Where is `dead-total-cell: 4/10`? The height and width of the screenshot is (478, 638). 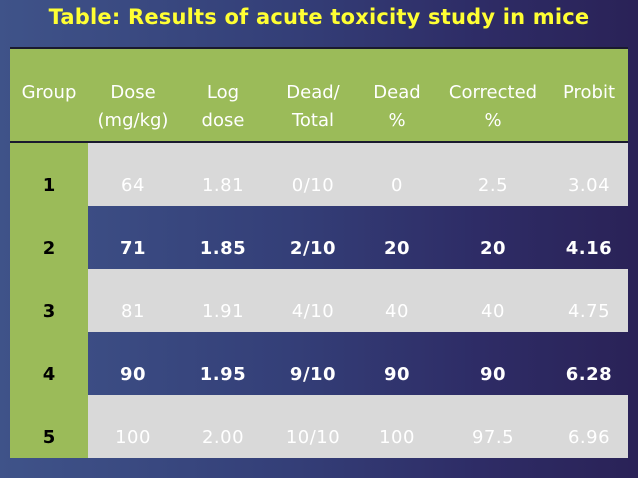
dead-total-cell: 4/10 is located at coordinates (313, 311).